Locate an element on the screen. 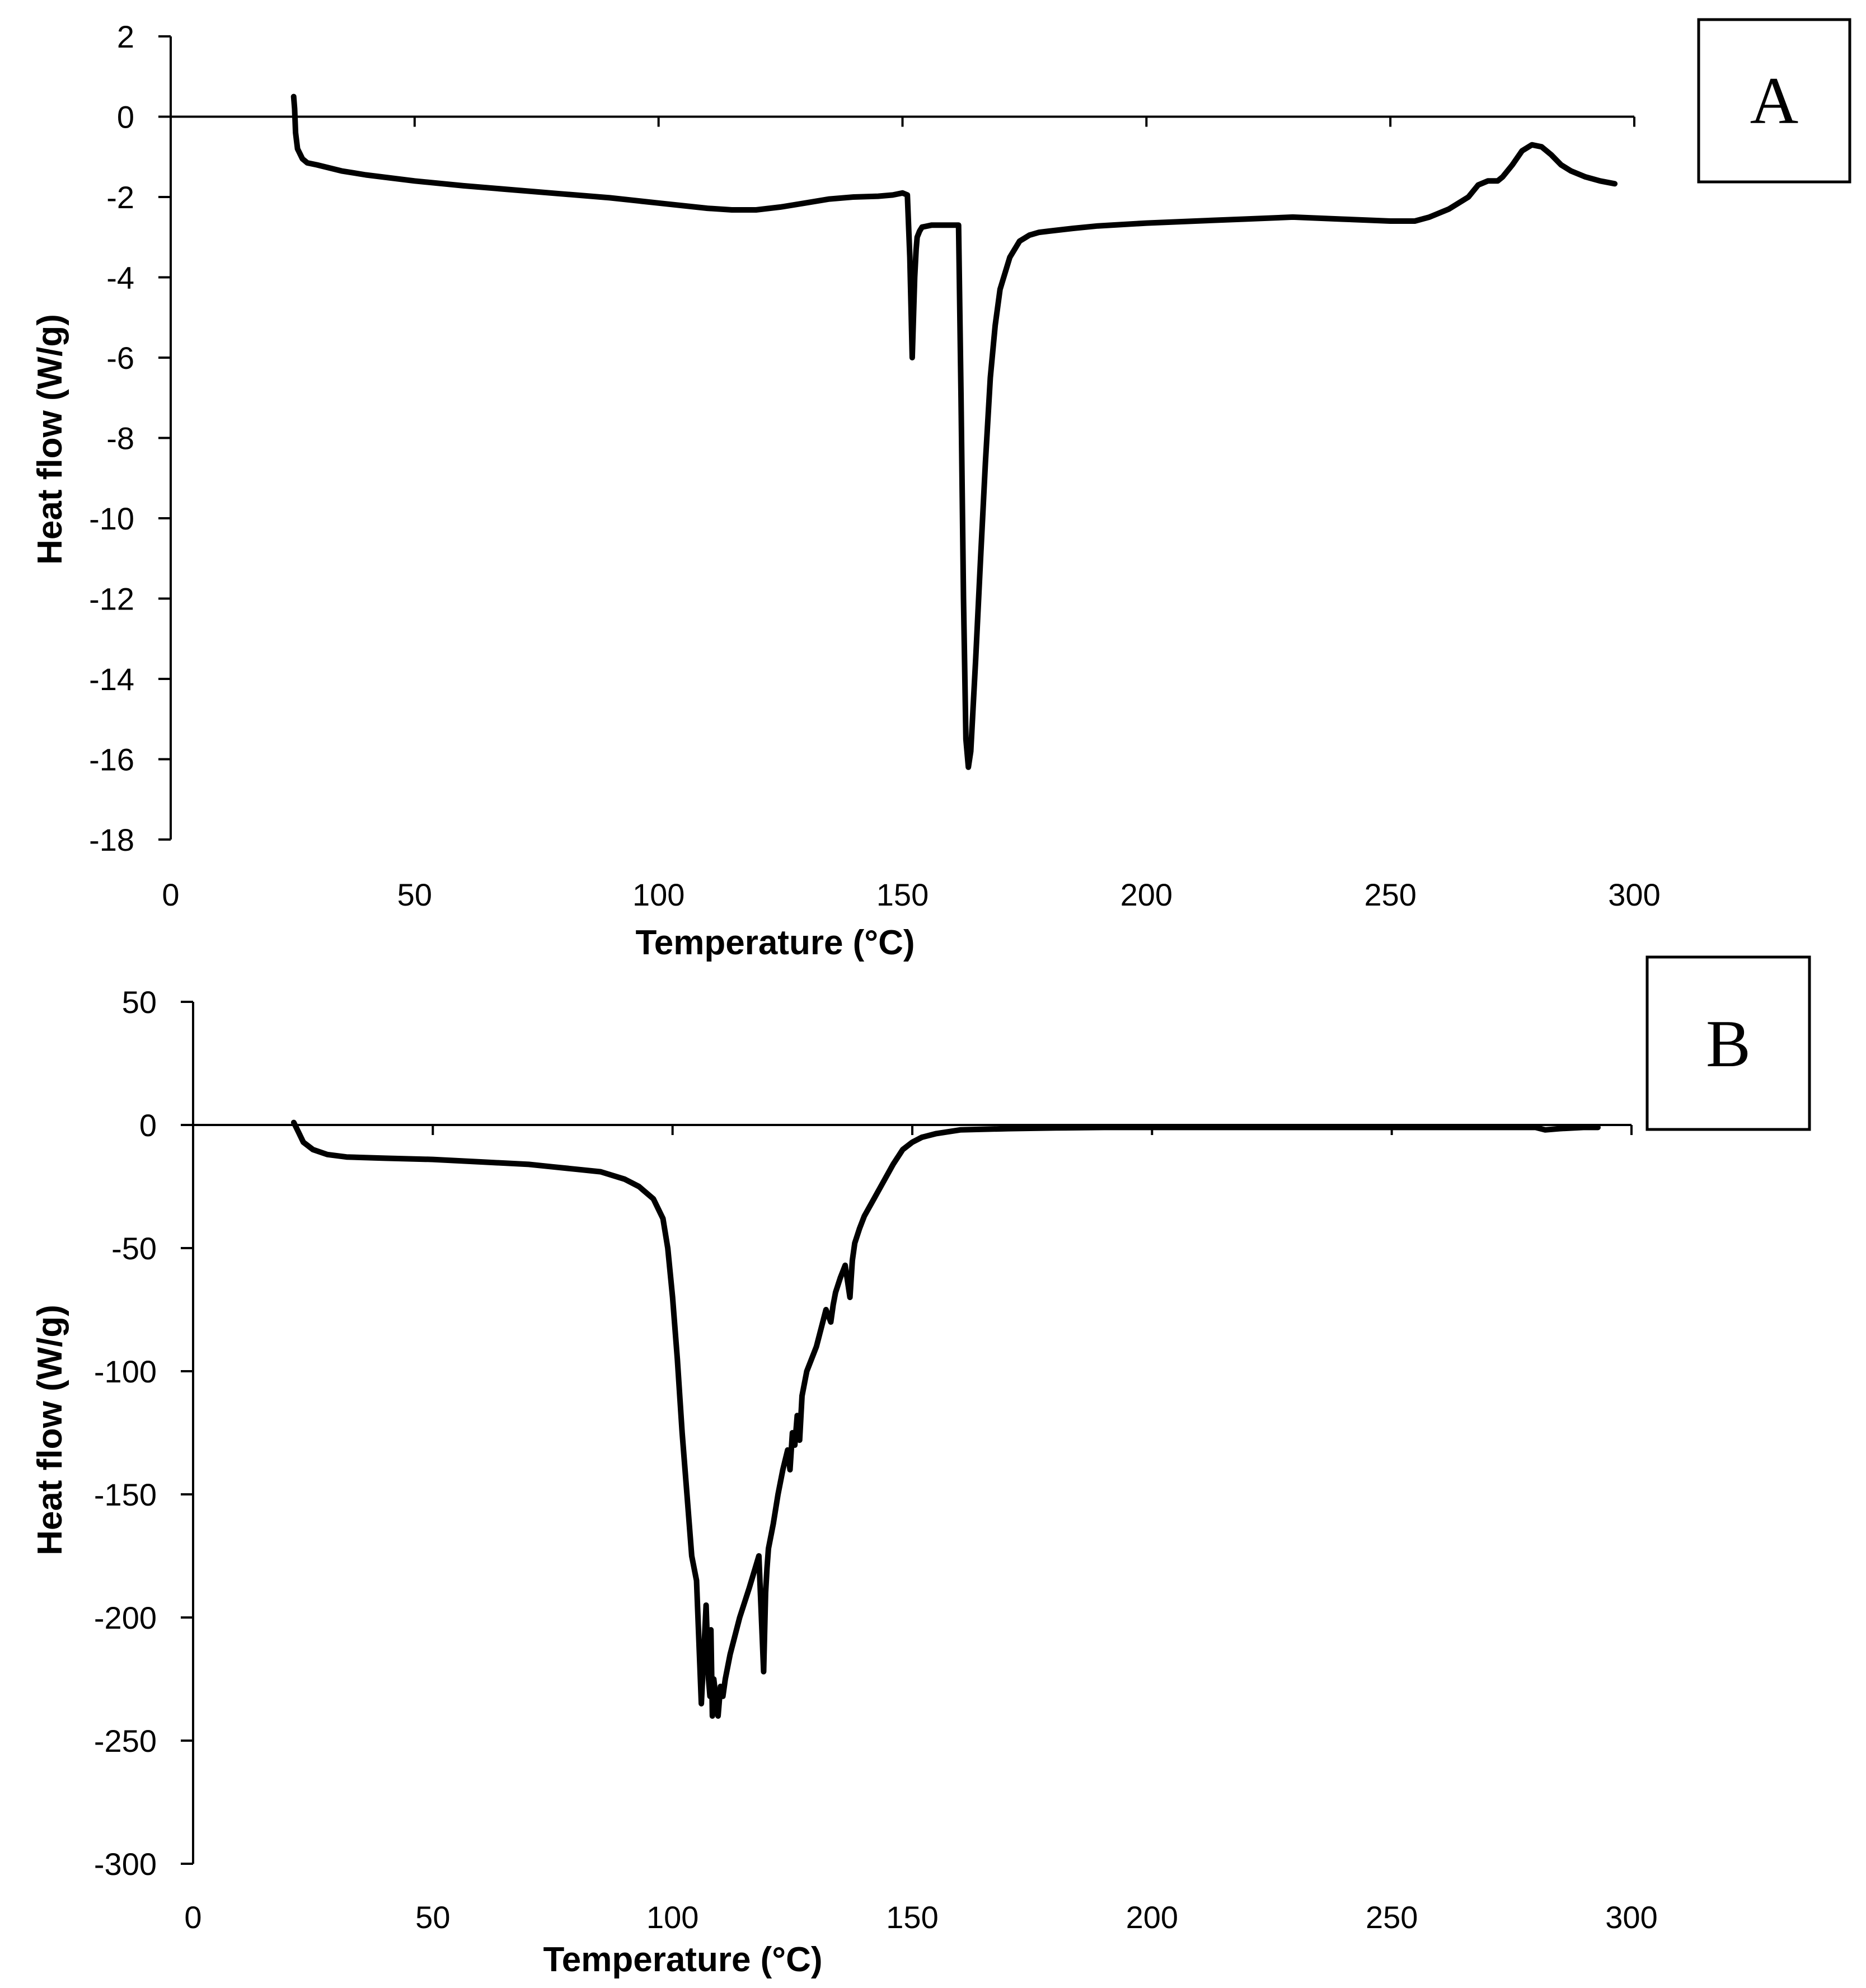 The image size is (1866, 1988). panel-a-y-tick-label: -12 is located at coordinates (111, 599).